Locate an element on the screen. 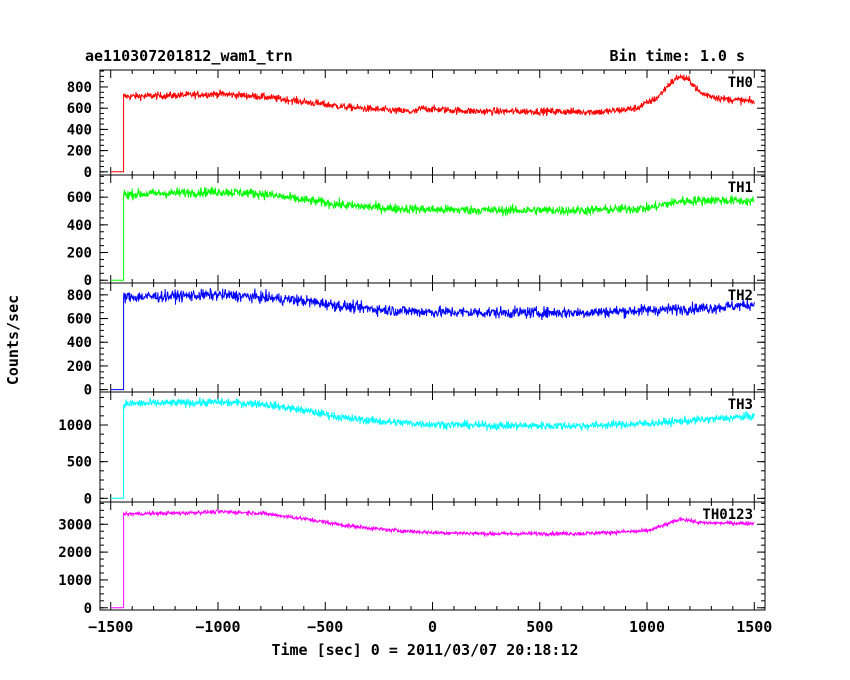 The width and height of the screenshot is (850, 680). x-tick-label: 1000 is located at coordinates (647, 627).